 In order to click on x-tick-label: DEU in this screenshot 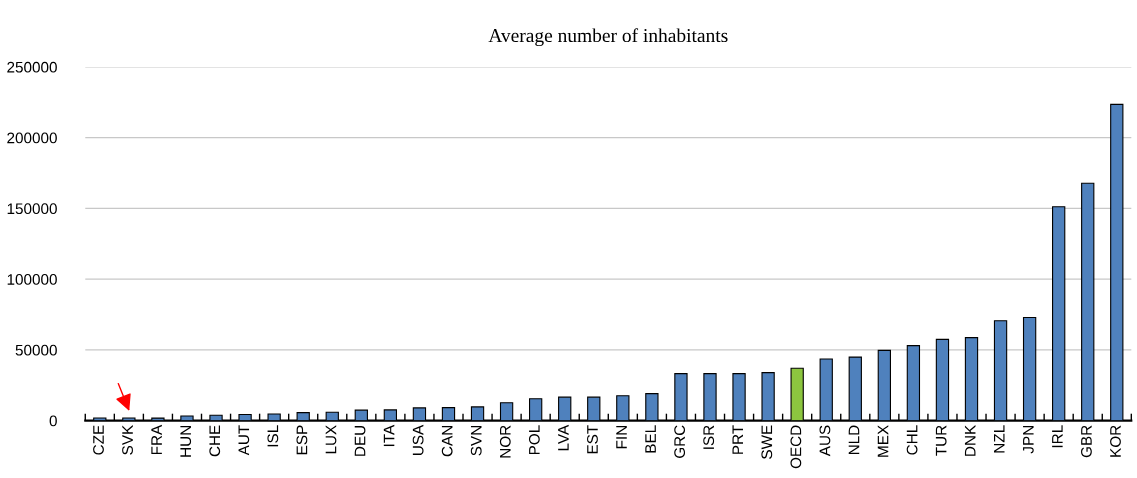, I will do `click(360, 440)`.